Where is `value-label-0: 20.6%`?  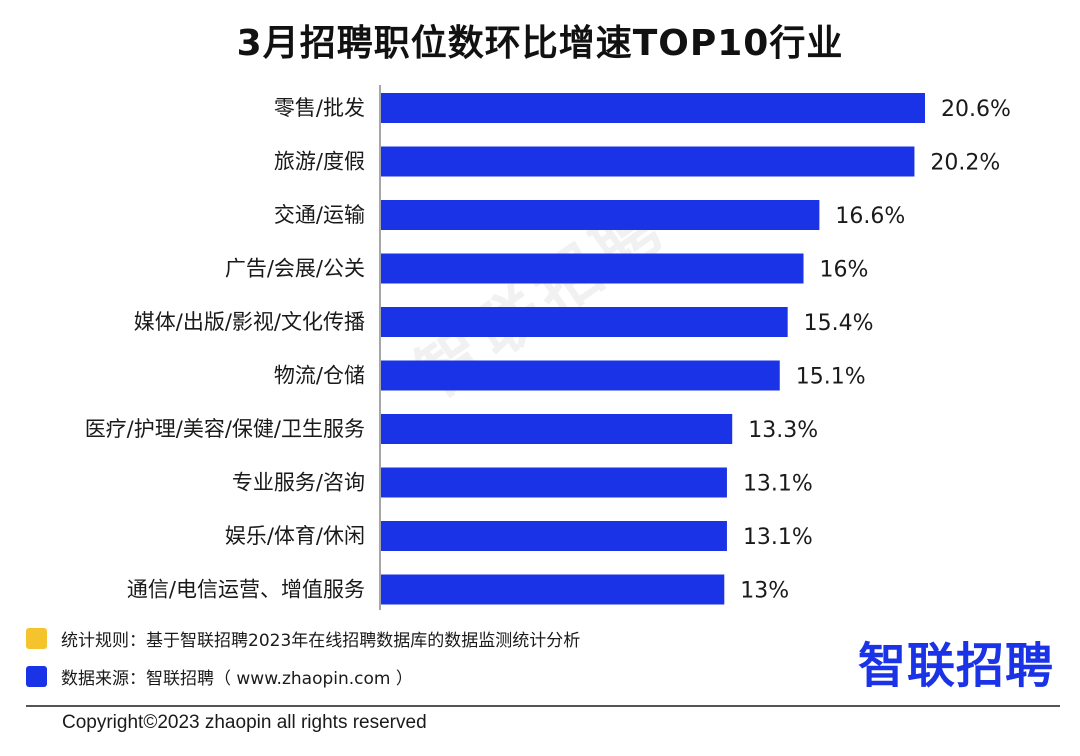
value-label-0: 20.6% is located at coordinates (976, 109).